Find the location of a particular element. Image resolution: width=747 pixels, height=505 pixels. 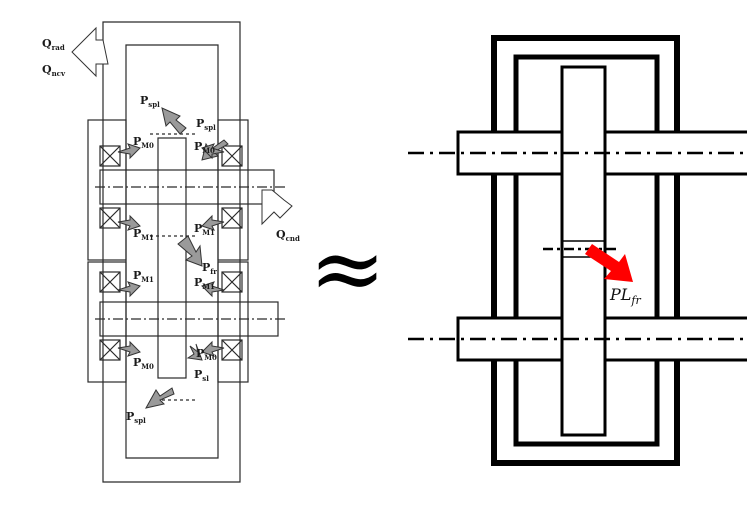

p-m1-lower-left-arrow is located at coordinates (129, 289).